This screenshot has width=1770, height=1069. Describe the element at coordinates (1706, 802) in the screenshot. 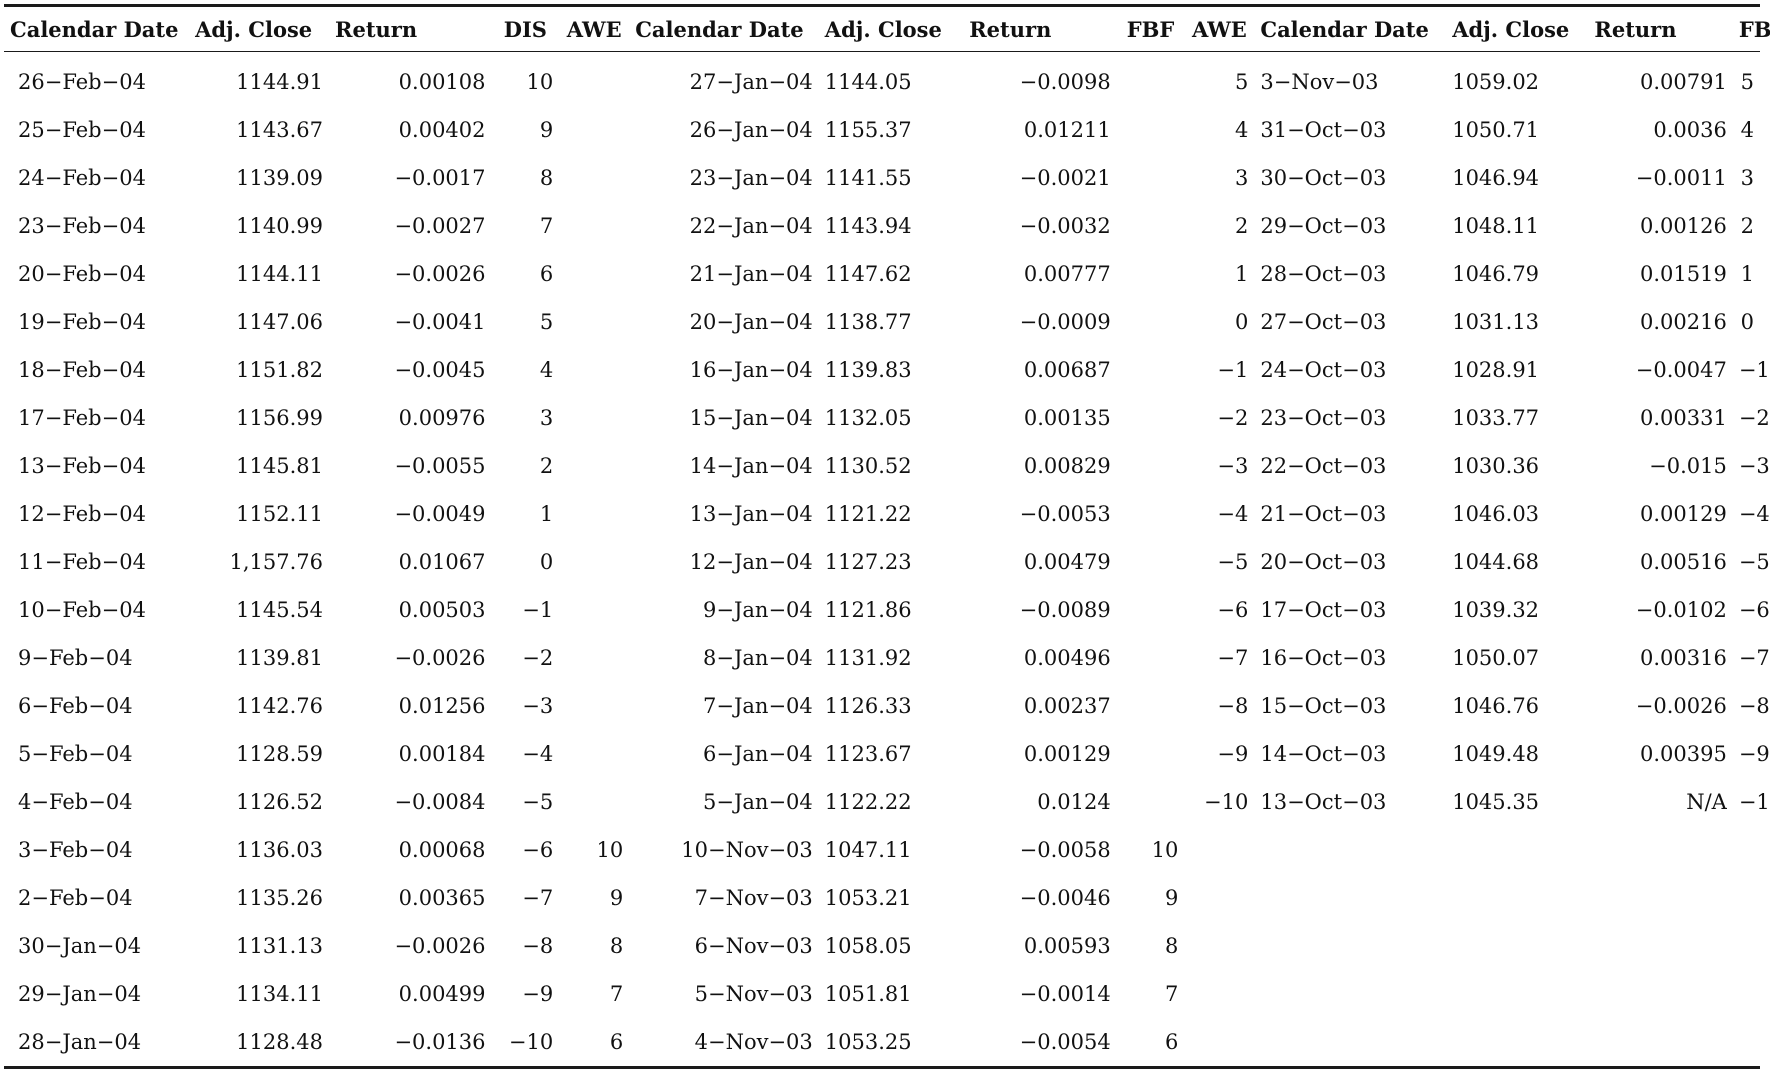

I see `cell-return: N/A` at that location.